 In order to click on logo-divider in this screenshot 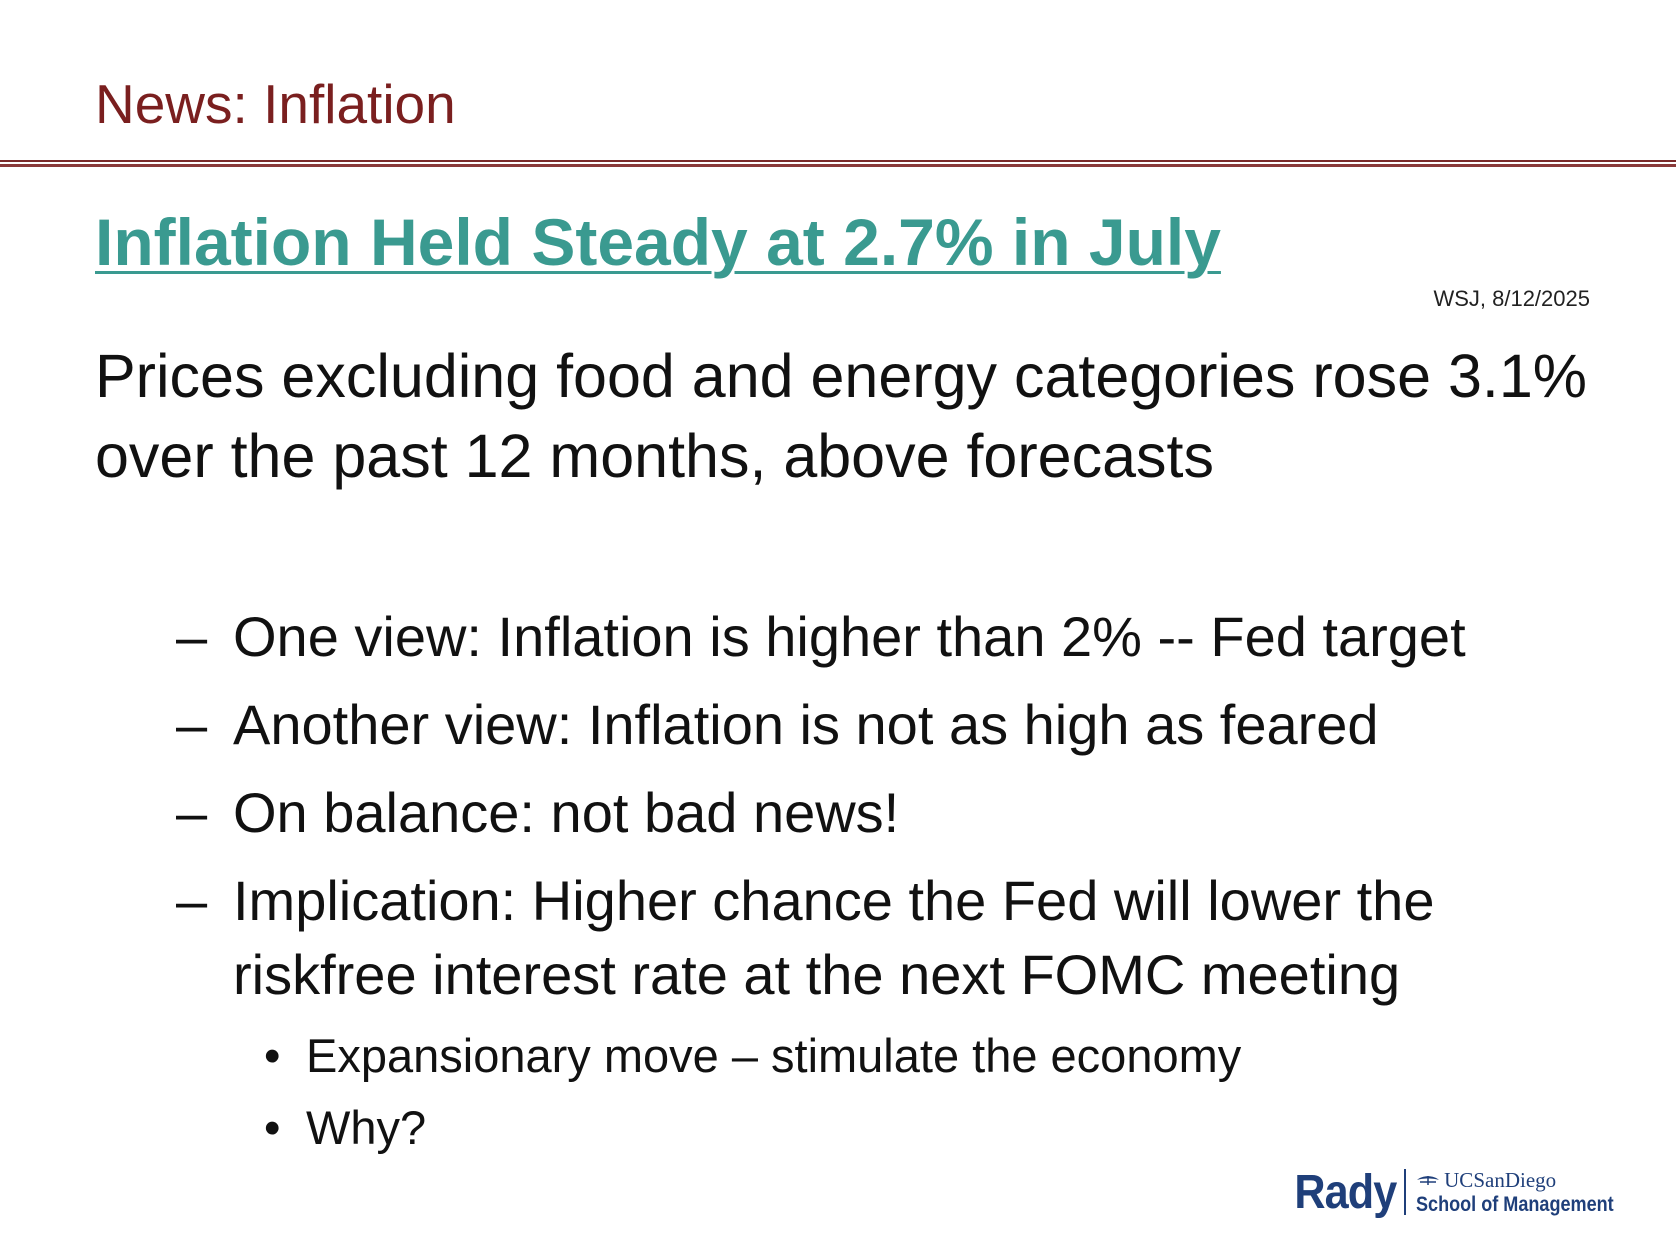, I will do `click(1405, 1192)`.